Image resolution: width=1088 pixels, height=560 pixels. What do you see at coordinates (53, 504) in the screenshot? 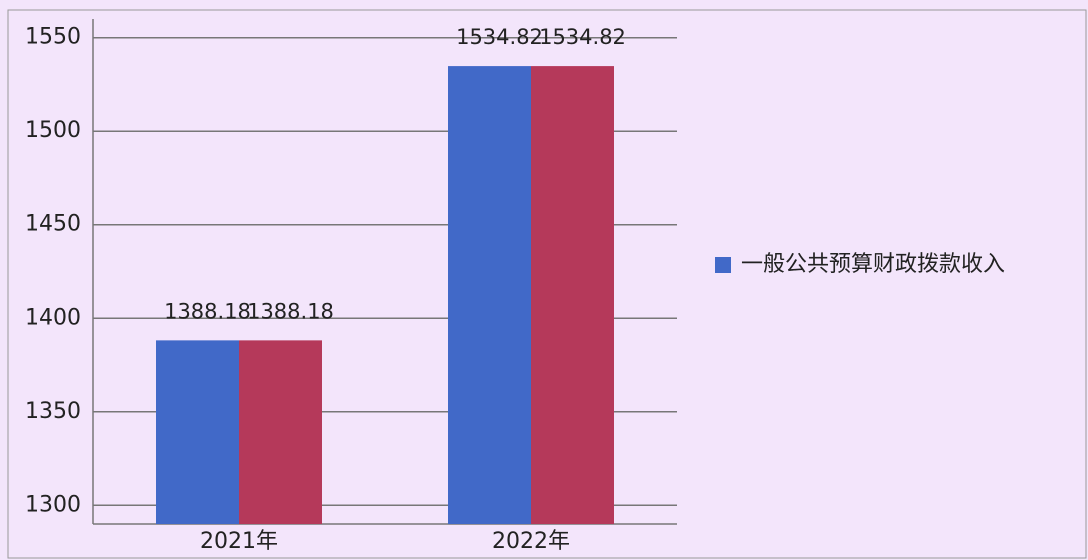
I see `y-tick-label: 1300` at bounding box center [53, 504].